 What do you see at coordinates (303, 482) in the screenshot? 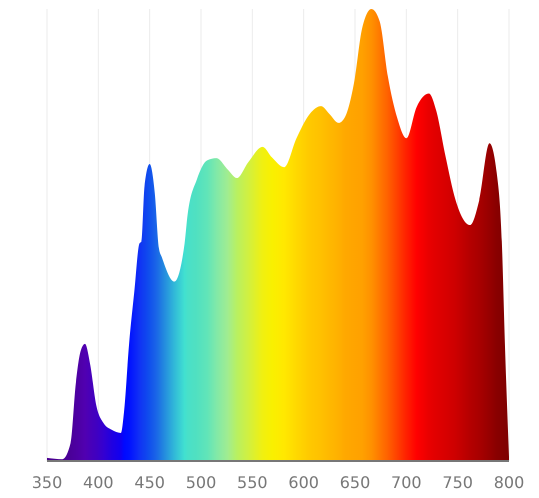
I see `x-tick-label: 600` at bounding box center [303, 482].